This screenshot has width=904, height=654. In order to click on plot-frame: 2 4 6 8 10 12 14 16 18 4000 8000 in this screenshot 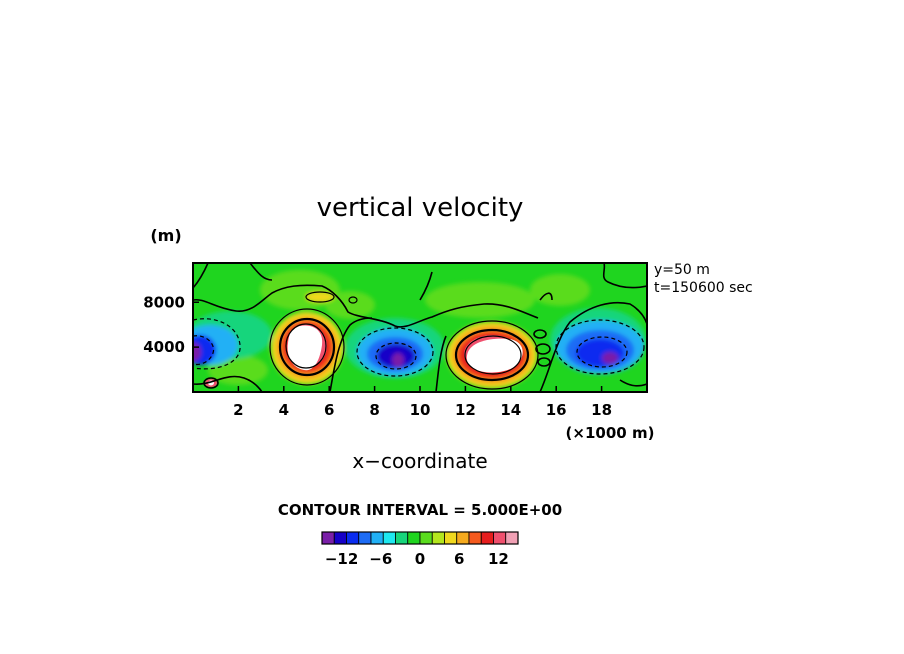, I will do `click(395, 340)`.